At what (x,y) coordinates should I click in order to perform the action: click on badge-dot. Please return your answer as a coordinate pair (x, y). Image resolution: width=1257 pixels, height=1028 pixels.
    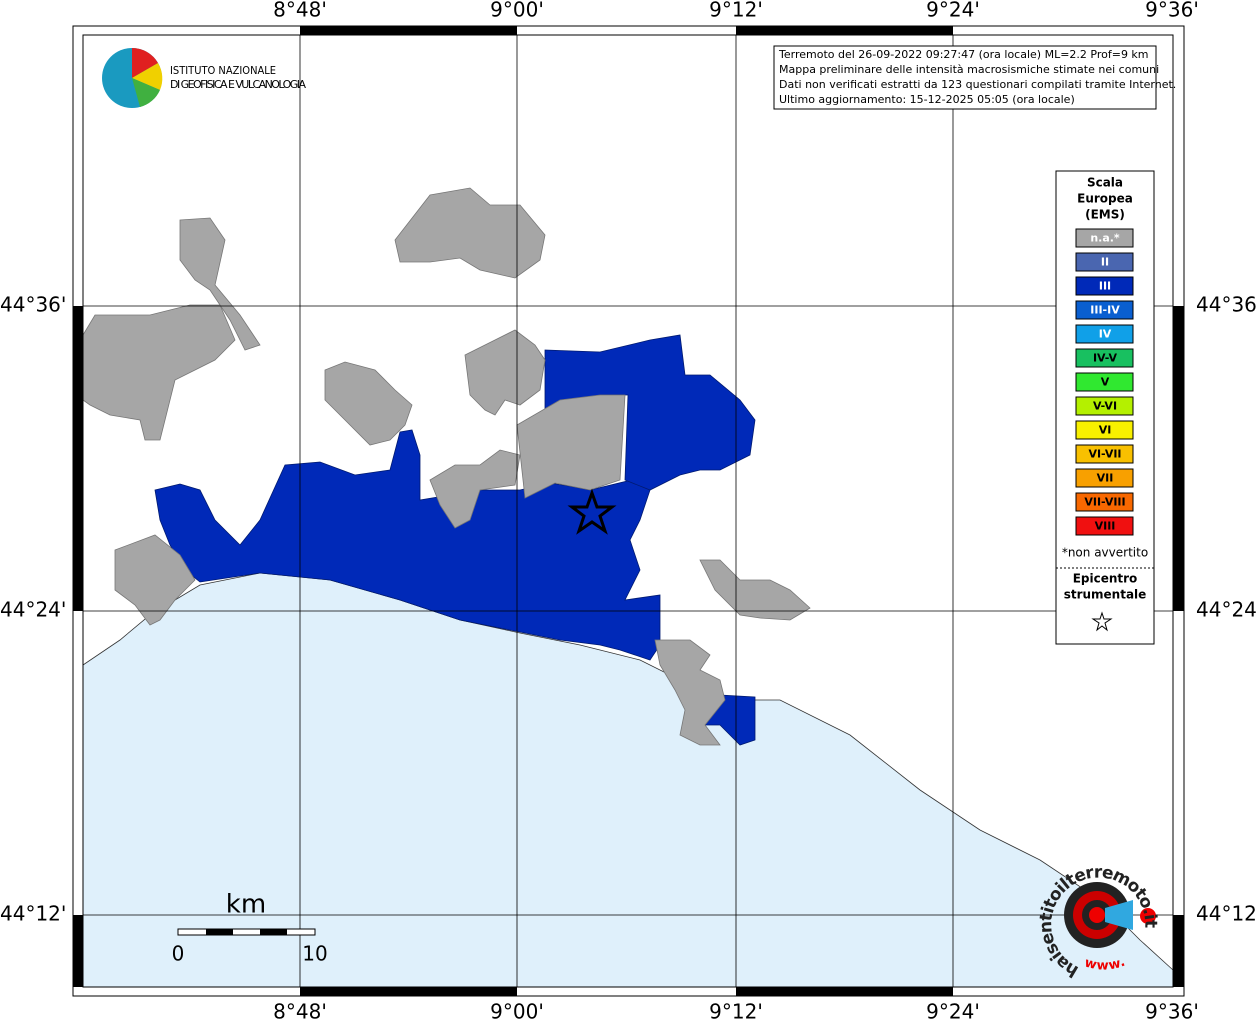
    Looking at the image, I should click on (1148, 916).